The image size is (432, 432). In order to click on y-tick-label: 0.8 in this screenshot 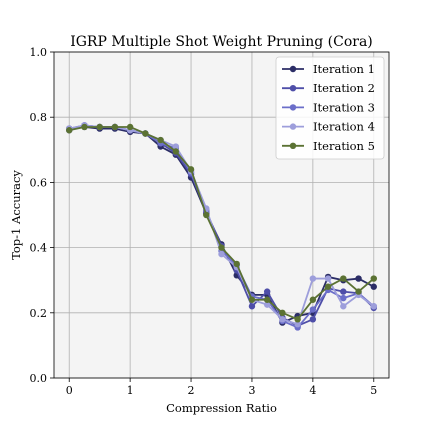, I will do `click(39, 117)`.